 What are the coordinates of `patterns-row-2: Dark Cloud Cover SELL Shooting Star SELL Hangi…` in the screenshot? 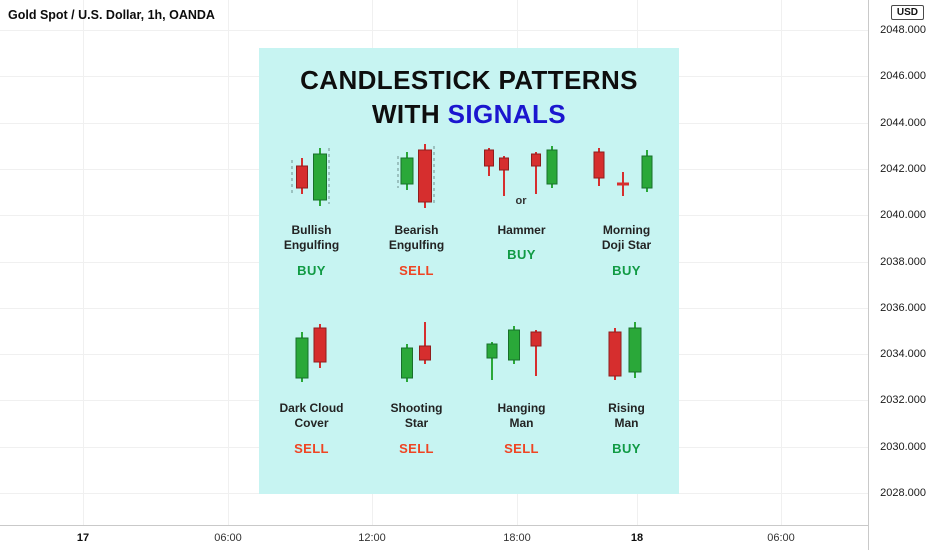 It's located at (469, 388).